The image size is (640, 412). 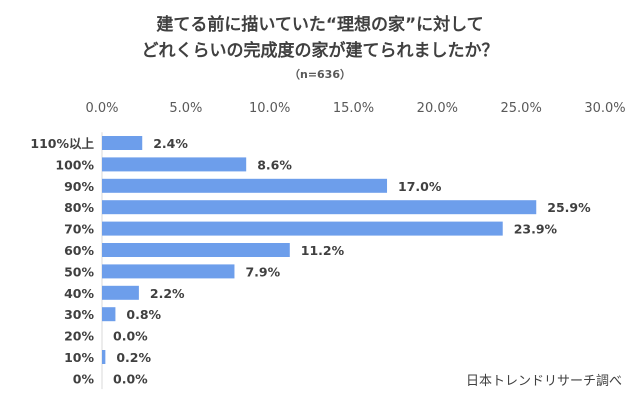 What do you see at coordinates (79, 271) in the screenshot?
I see `category-label: 50%` at bounding box center [79, 271].